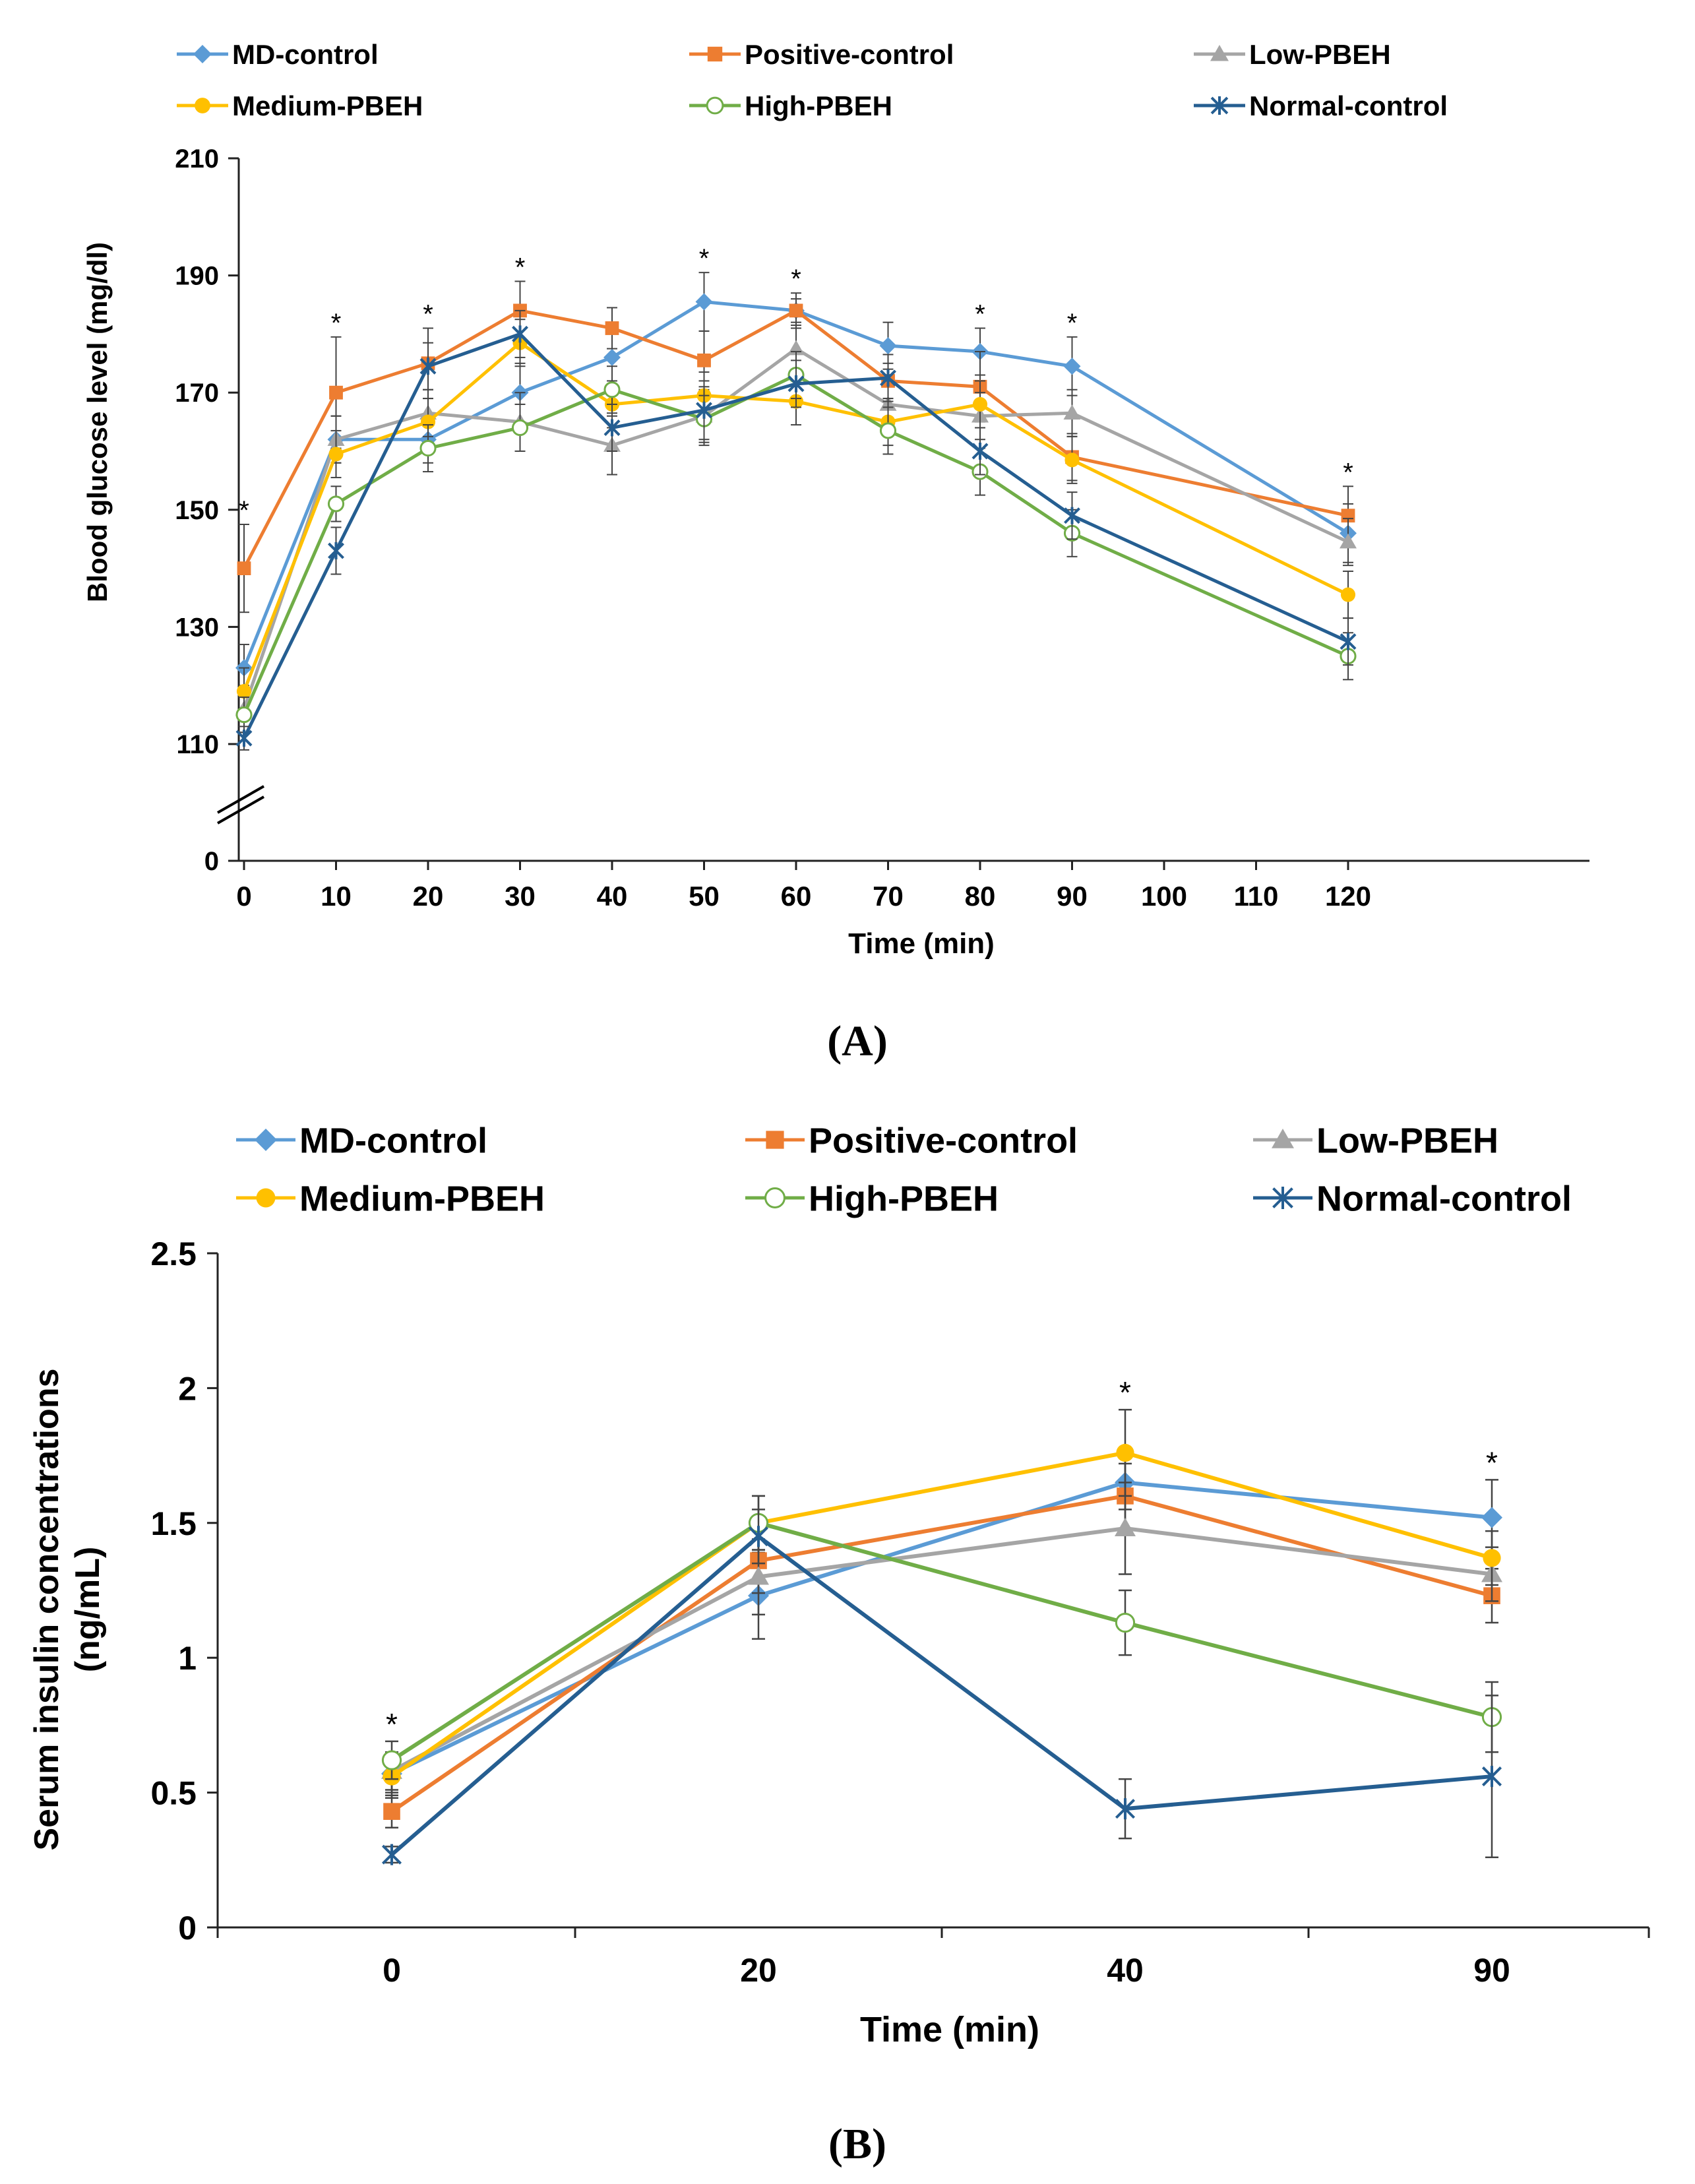 This screenshot has width=1695, height=2184. Describe the element at coordinates (912, 1140) in the screenshot. I see `panel-b-legend-positive-control: Positive-control` at that location.